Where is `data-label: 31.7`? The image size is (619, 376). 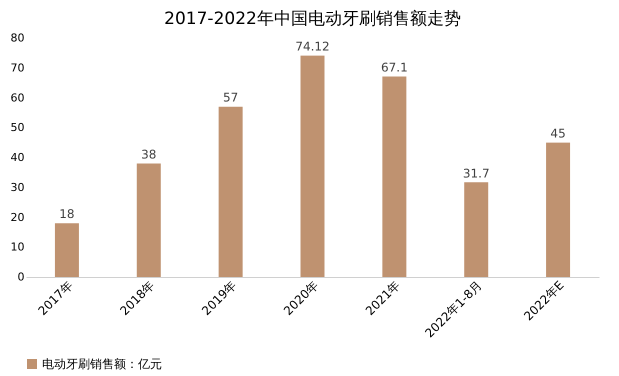
data-label: 31.7 is located at coordinates (476, 173).